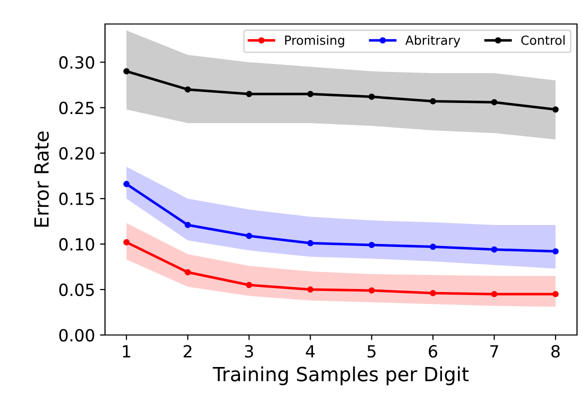 The width and height of the screenshot is (583, 407). I want to click on y-tick-label: 0.30, so click(76, 62).